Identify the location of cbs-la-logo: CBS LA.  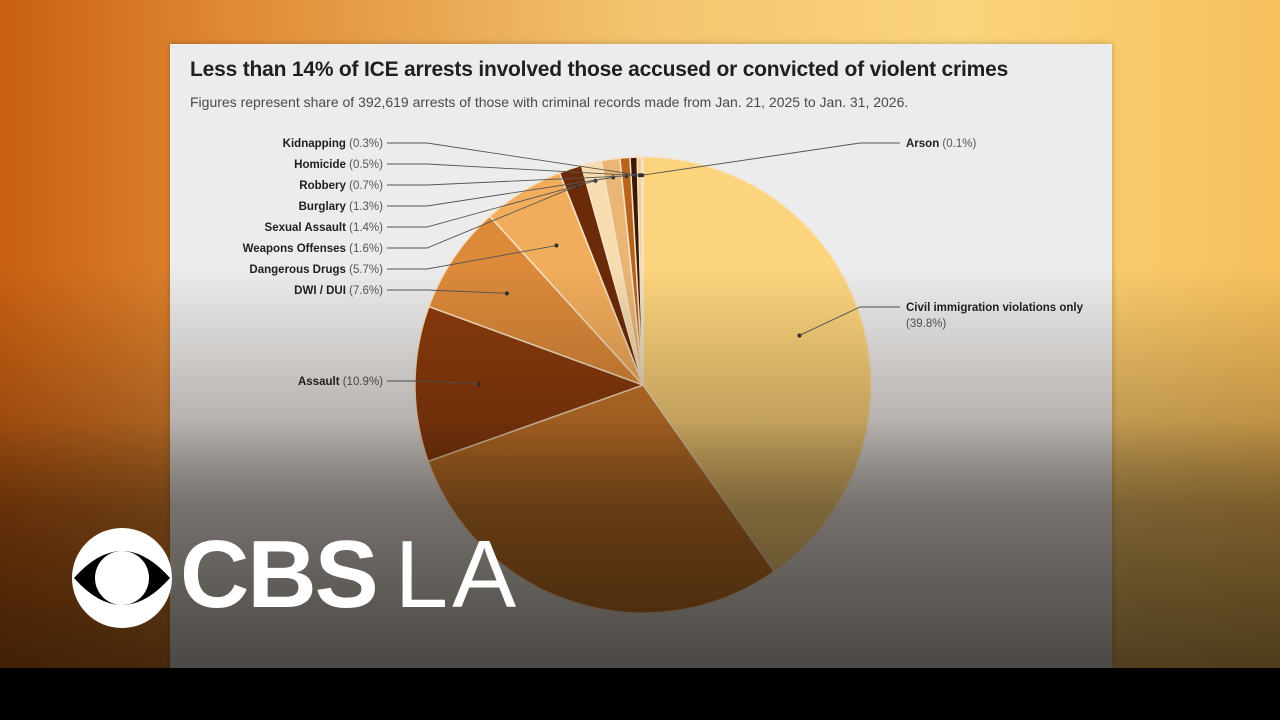
(350, 575).